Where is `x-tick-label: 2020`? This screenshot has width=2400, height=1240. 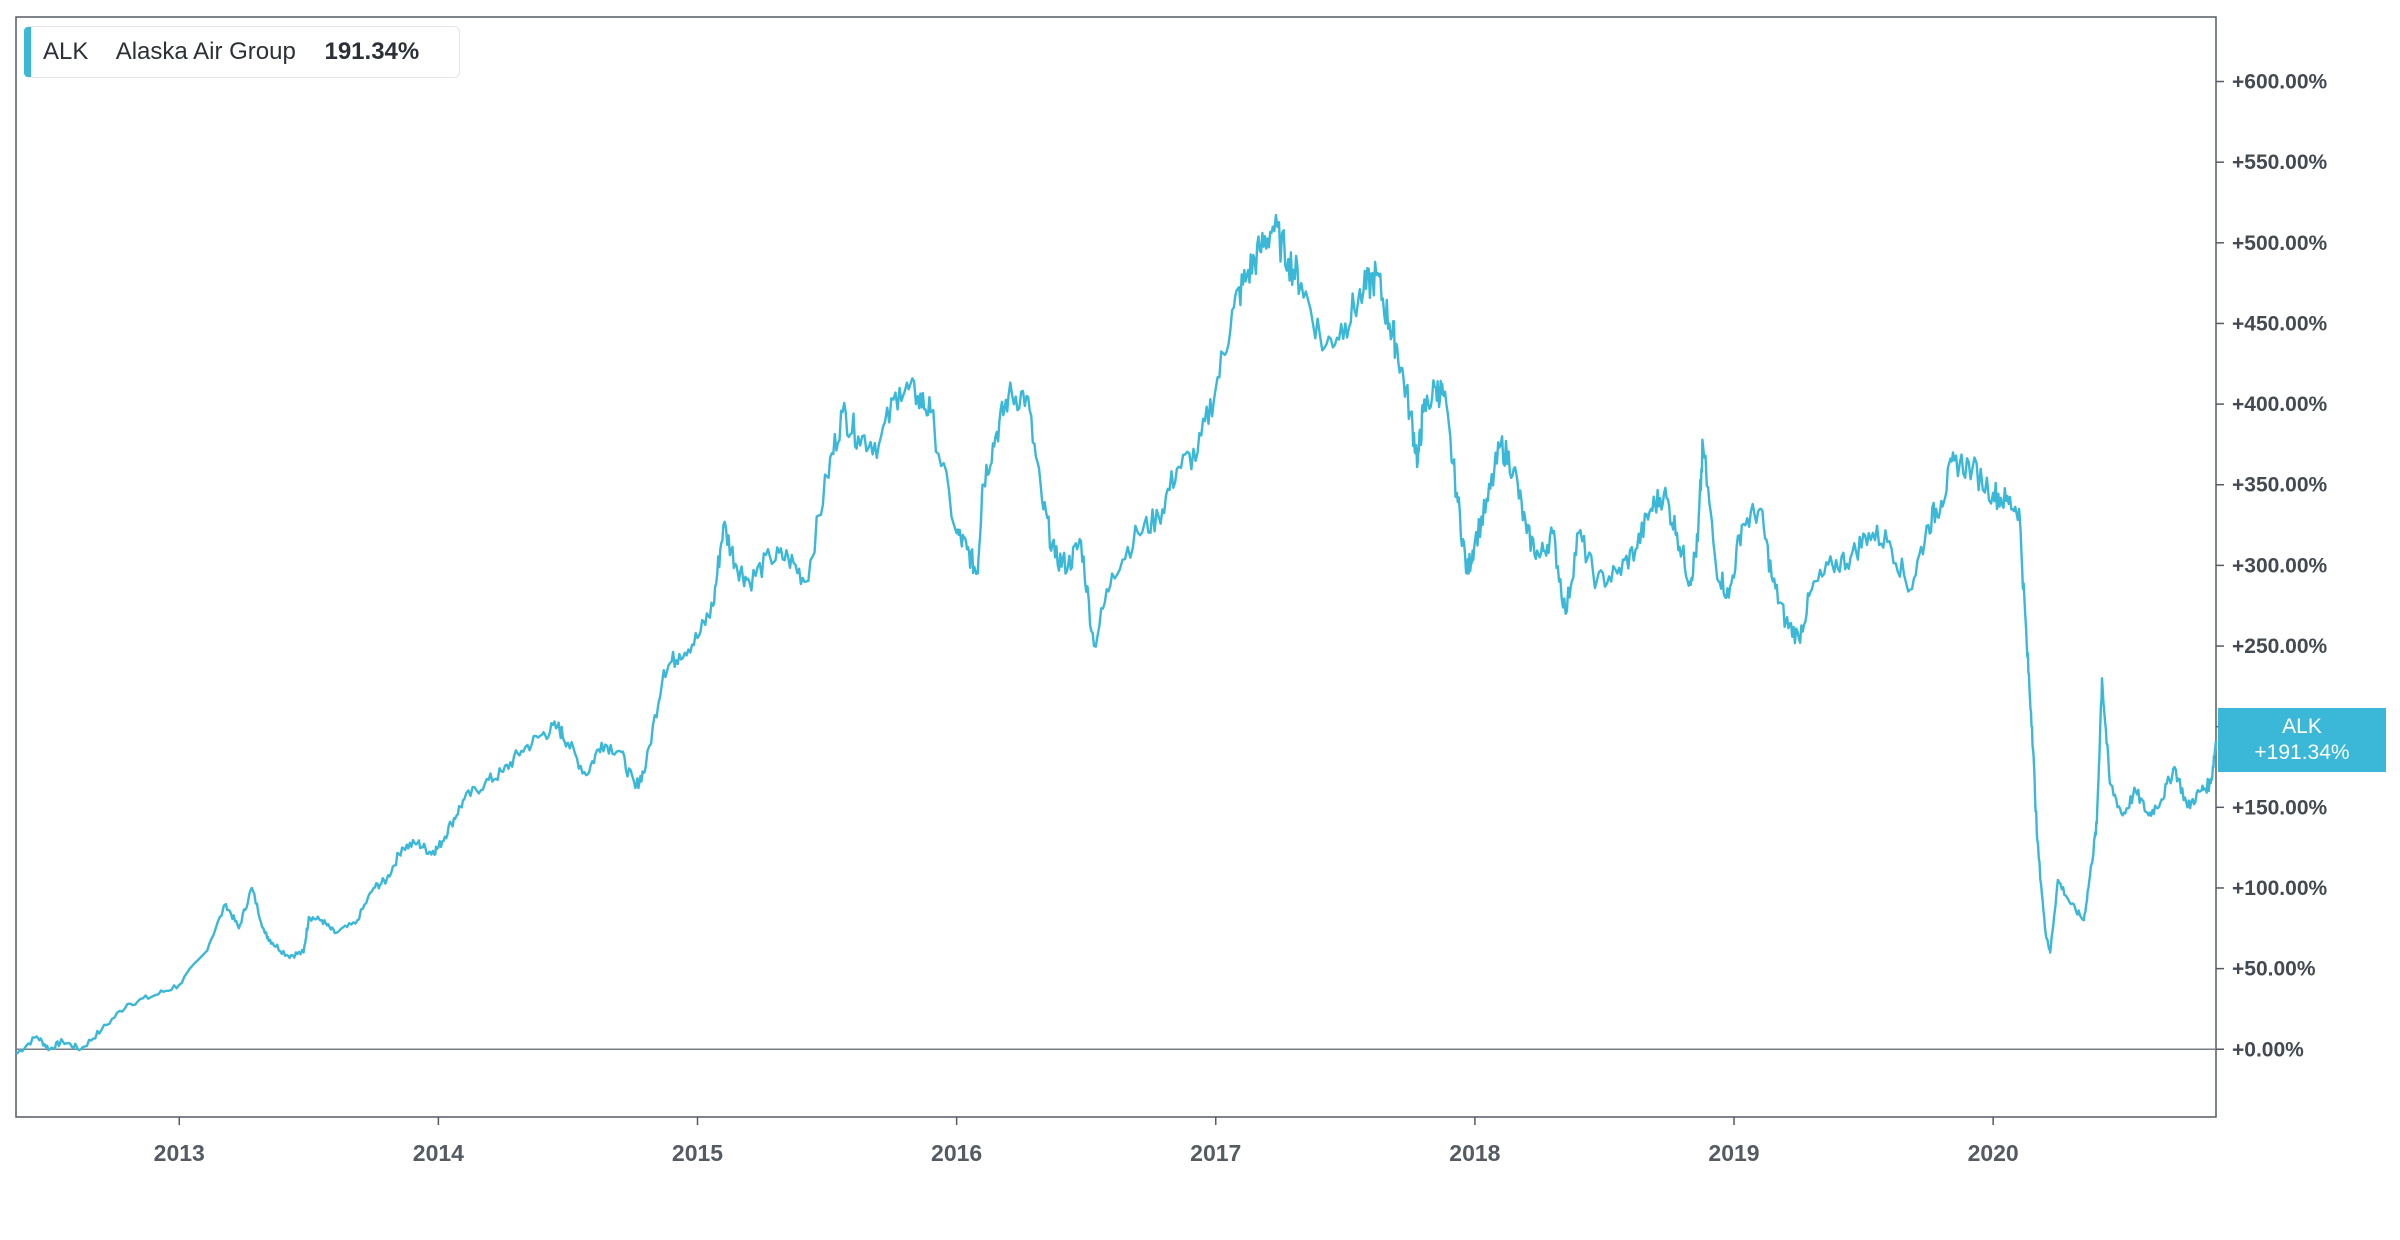
x-tick-label: 2020 is located at coordinates (1993, 1153).